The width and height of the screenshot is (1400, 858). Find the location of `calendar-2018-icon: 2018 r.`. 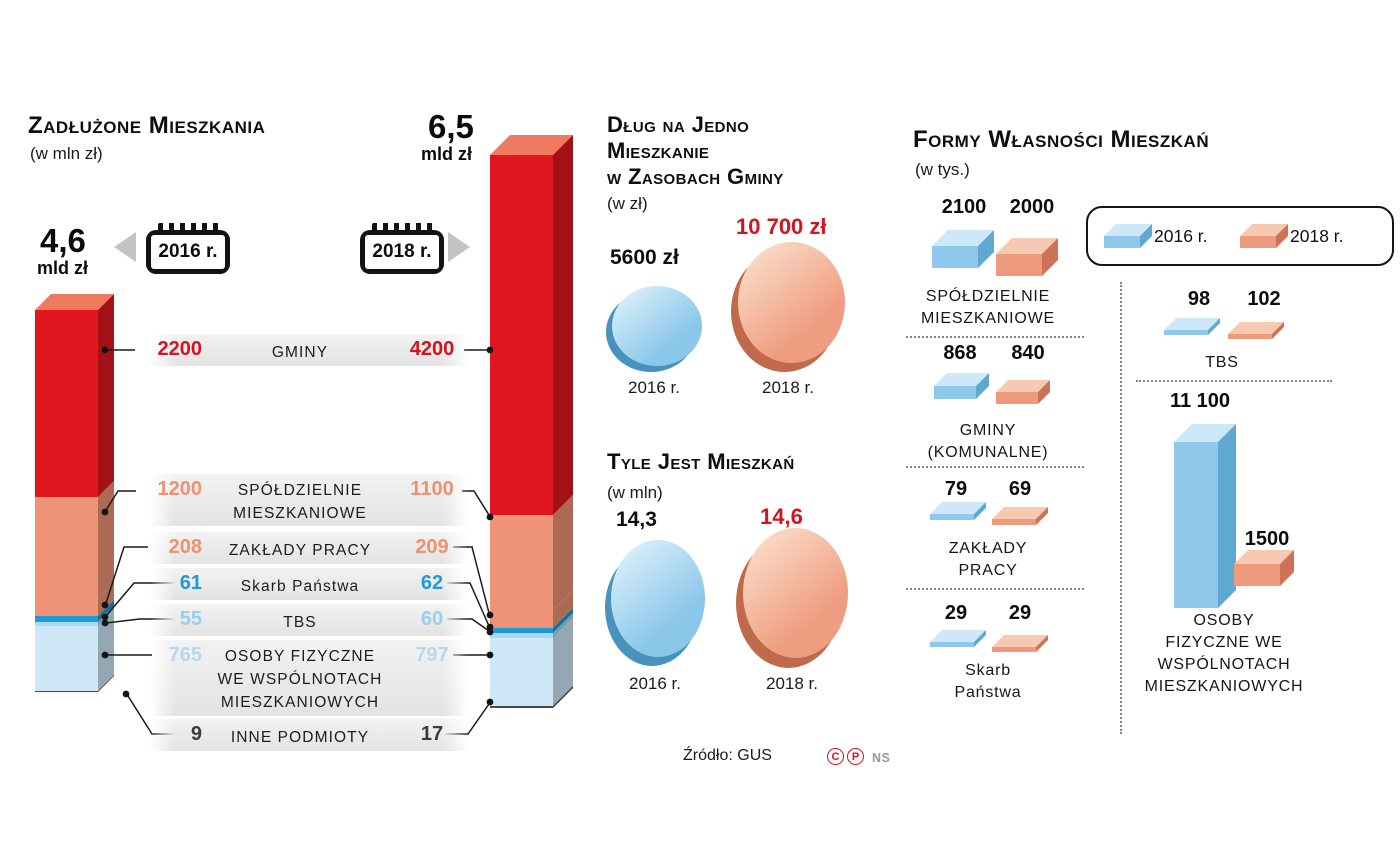

calendar-2018-icon: 2018 r. is located at coordinates (402, 248).